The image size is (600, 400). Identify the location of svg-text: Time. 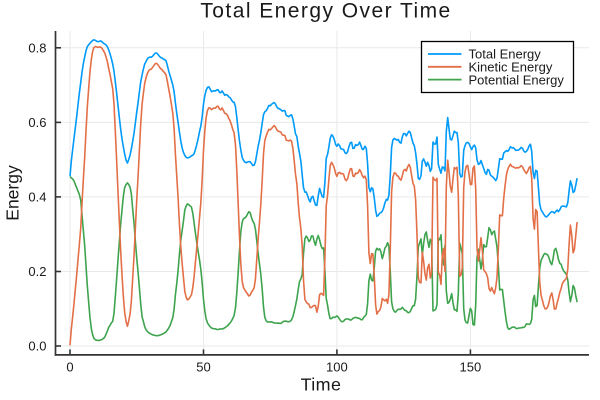
(321, 385).